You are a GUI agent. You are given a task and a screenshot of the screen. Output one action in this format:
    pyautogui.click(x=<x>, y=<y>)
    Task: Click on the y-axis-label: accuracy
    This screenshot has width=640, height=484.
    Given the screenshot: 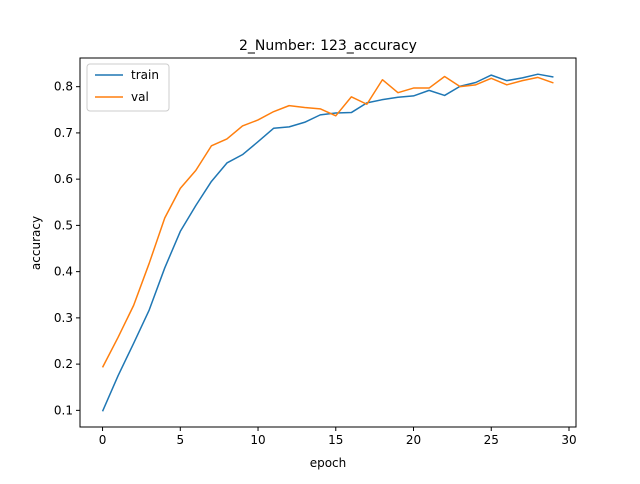 What is the action you would take?
    pyautogui.click(x=36, y=243)
    